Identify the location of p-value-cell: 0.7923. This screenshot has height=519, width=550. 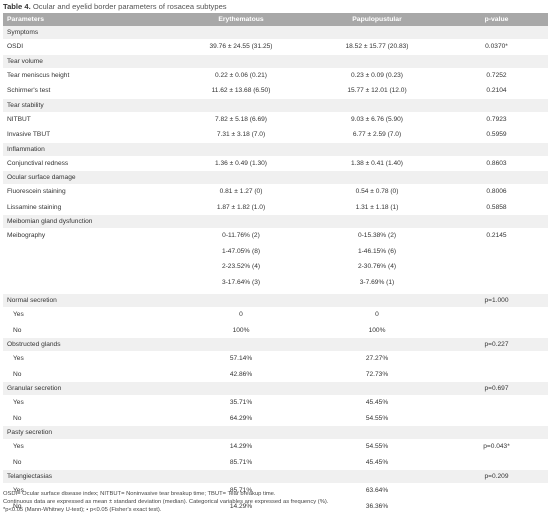
(496, 119).